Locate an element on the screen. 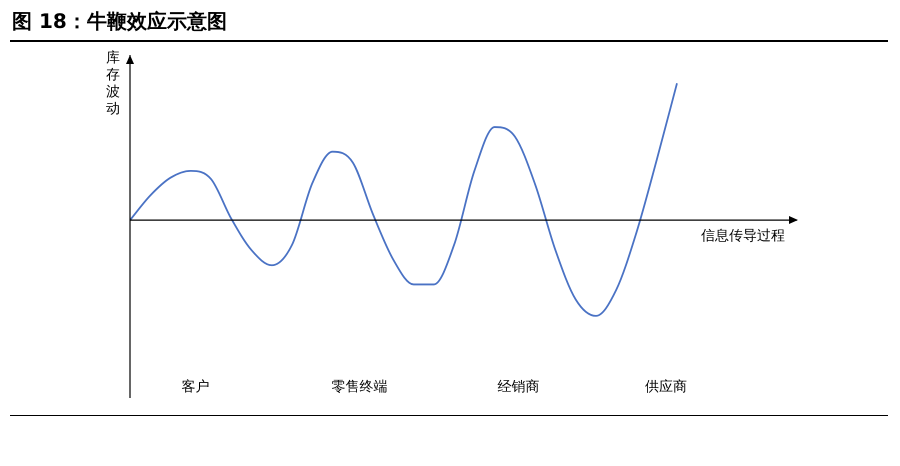 The width and height of the screenshot is (900, 466). text: 零售终端 is located at coordinates (360, 387).